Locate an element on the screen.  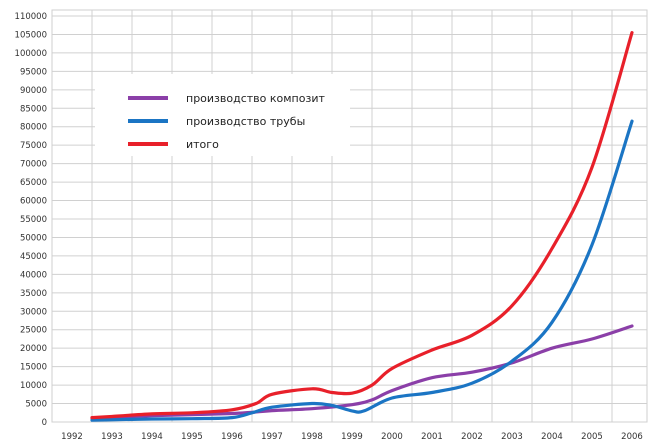
x-tick-label: 1999 is located at coordinates (352, 437).